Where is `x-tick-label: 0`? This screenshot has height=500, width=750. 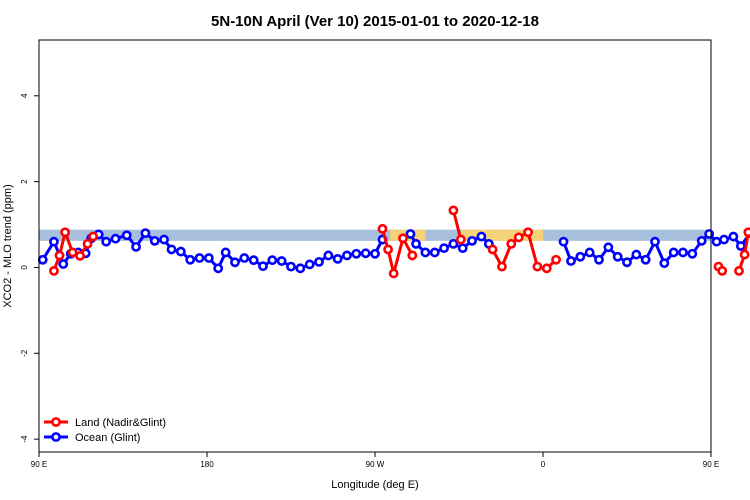
x-tick-label: 0 is located at coordinates (543, 464).